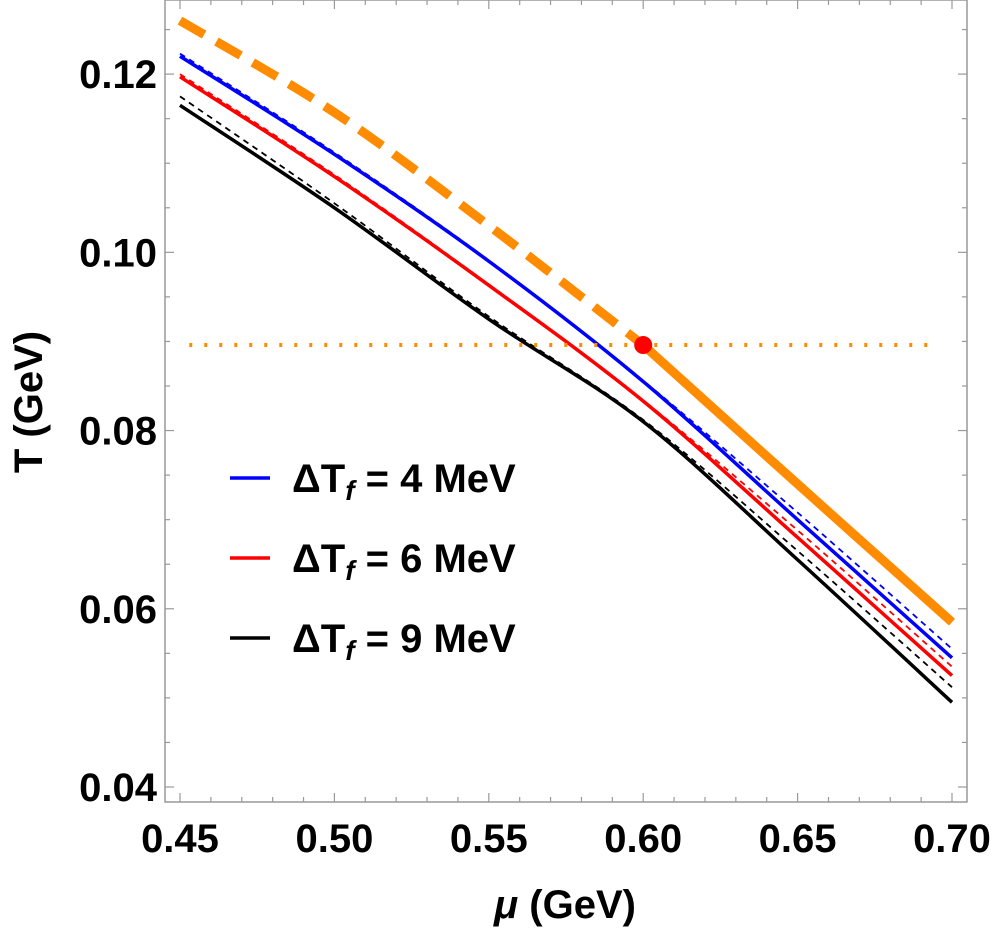  What do you see at coordinates (29, 402) in the screenshot?
I see `y-axis-title: T (GeV)` at bounding box center [29, 402].